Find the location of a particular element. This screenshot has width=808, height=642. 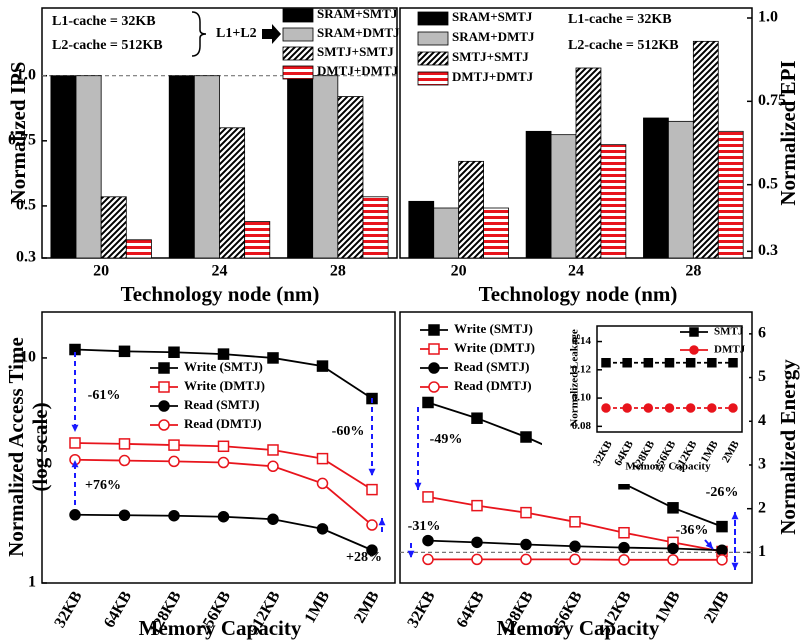

legend-label: SMTJ is located at coordinates (729, 332).